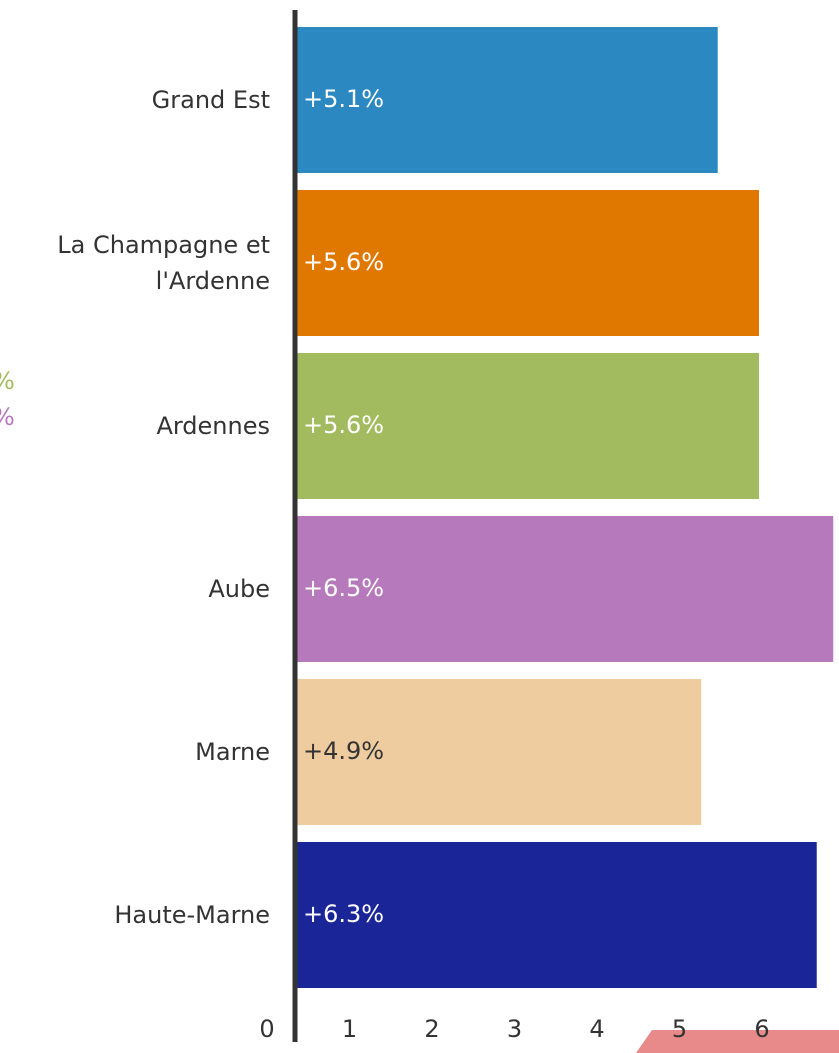 The height and width of the screenshot is (1053, 839). What do you see at coordinates (737, 1041) in the screenshot?
I see `decoration` at bounding box center [737, 1041].